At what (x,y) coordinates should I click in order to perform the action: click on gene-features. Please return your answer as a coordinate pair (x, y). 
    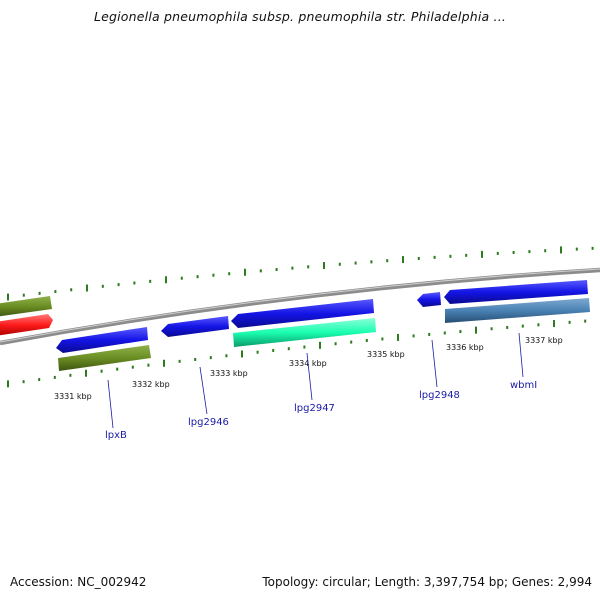
    Looking at the image, I should click on (295, 325).